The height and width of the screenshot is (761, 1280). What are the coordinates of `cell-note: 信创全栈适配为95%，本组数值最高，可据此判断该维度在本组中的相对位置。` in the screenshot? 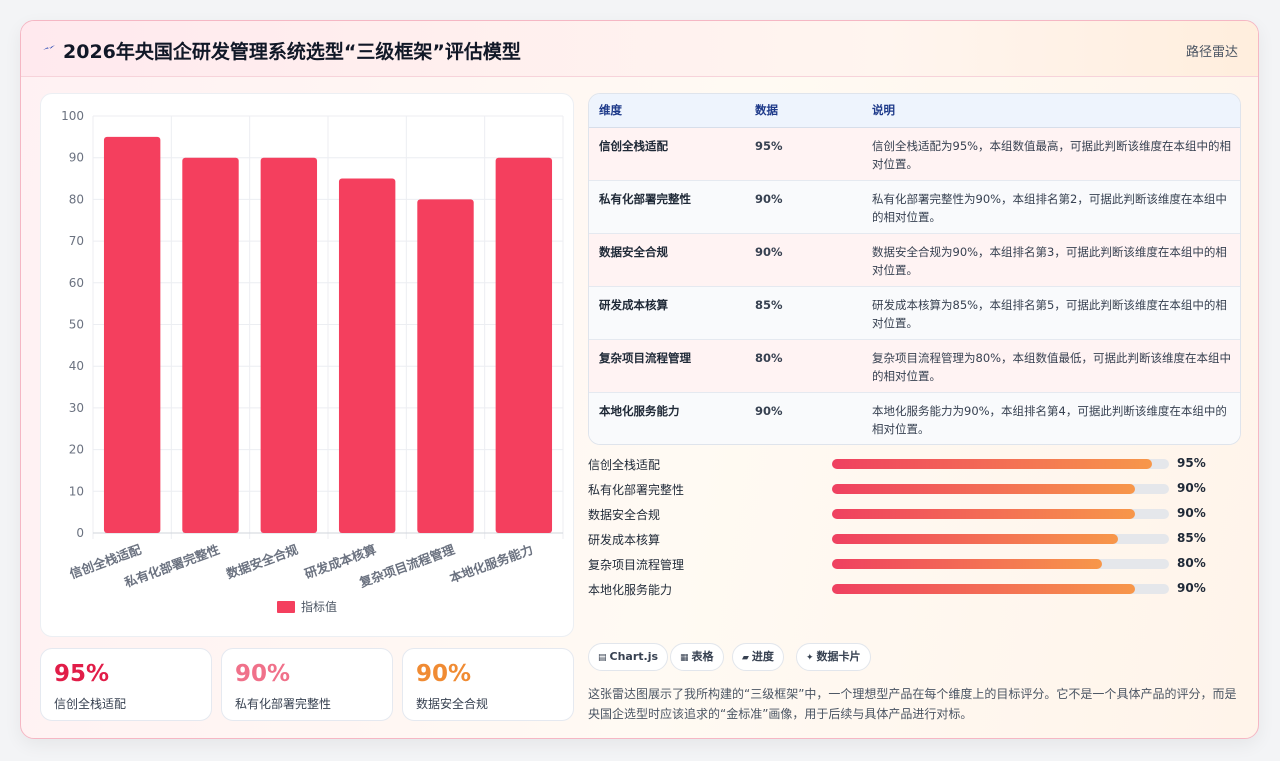 It's located at (1051, 154).